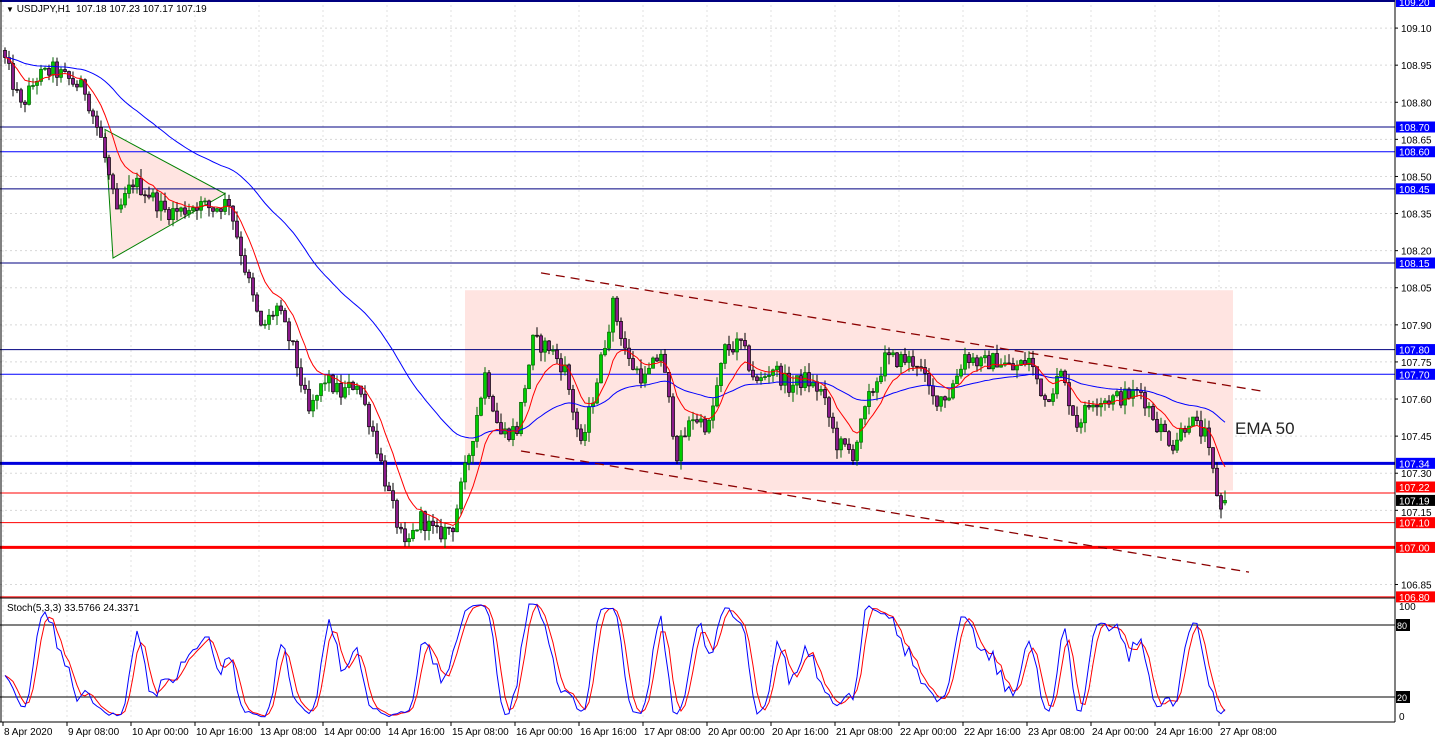 The width and height of the screenshot is (1436, 743). Describe the element at coordinates (141, 9) in the screenshot. I see `ohlc-readout: 107.18 107.23 107.17 107.19` at that location.